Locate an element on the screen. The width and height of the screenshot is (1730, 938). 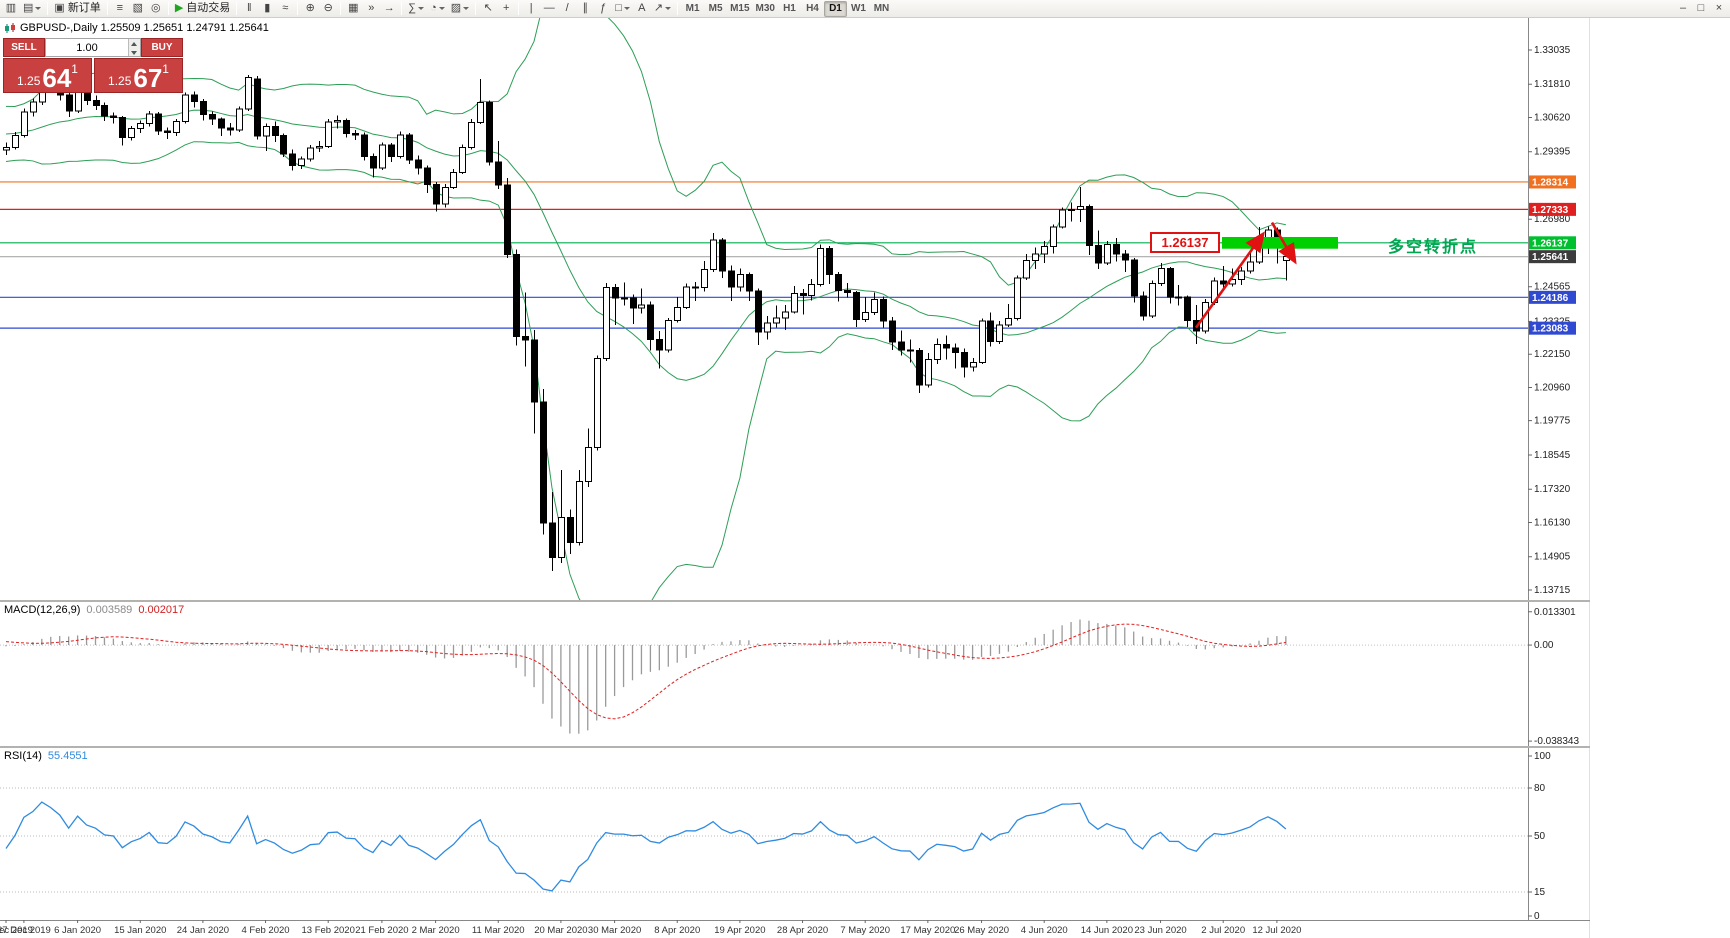
svg-text: 30 Mar 2020 is located at coordinates (614, 930).